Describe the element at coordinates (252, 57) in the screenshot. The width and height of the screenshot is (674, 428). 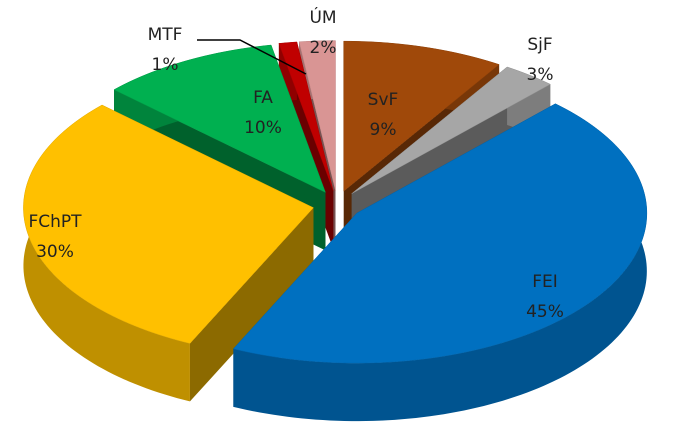
I see `leader-line` at that location.